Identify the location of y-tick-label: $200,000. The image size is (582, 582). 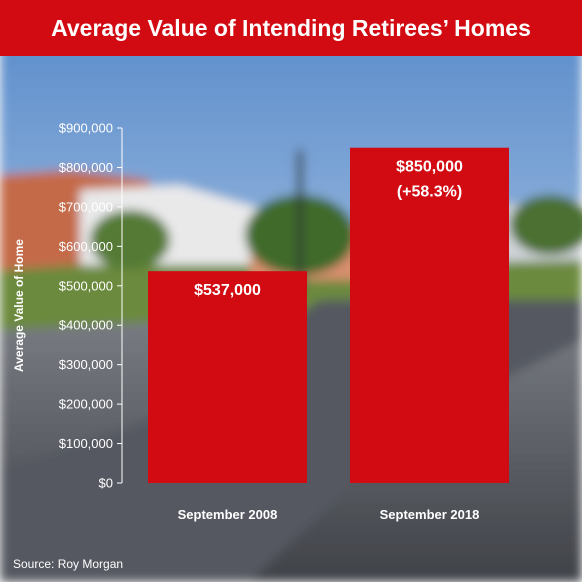
(86, 404).